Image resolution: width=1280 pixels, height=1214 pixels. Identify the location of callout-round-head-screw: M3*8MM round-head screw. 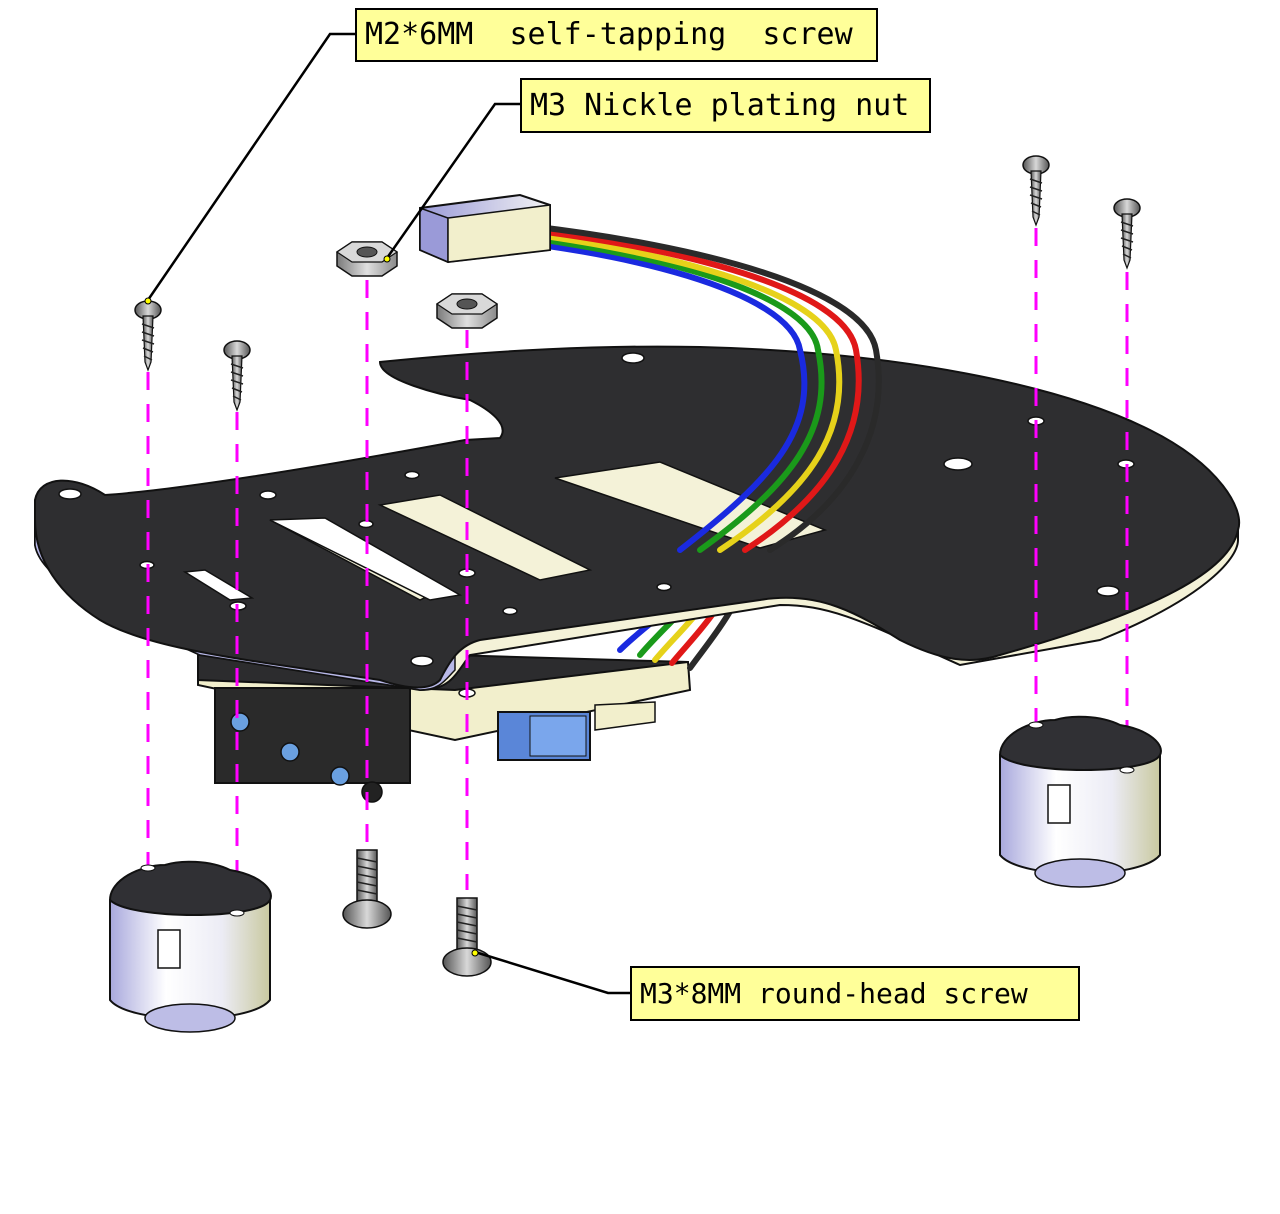
(855, 993).